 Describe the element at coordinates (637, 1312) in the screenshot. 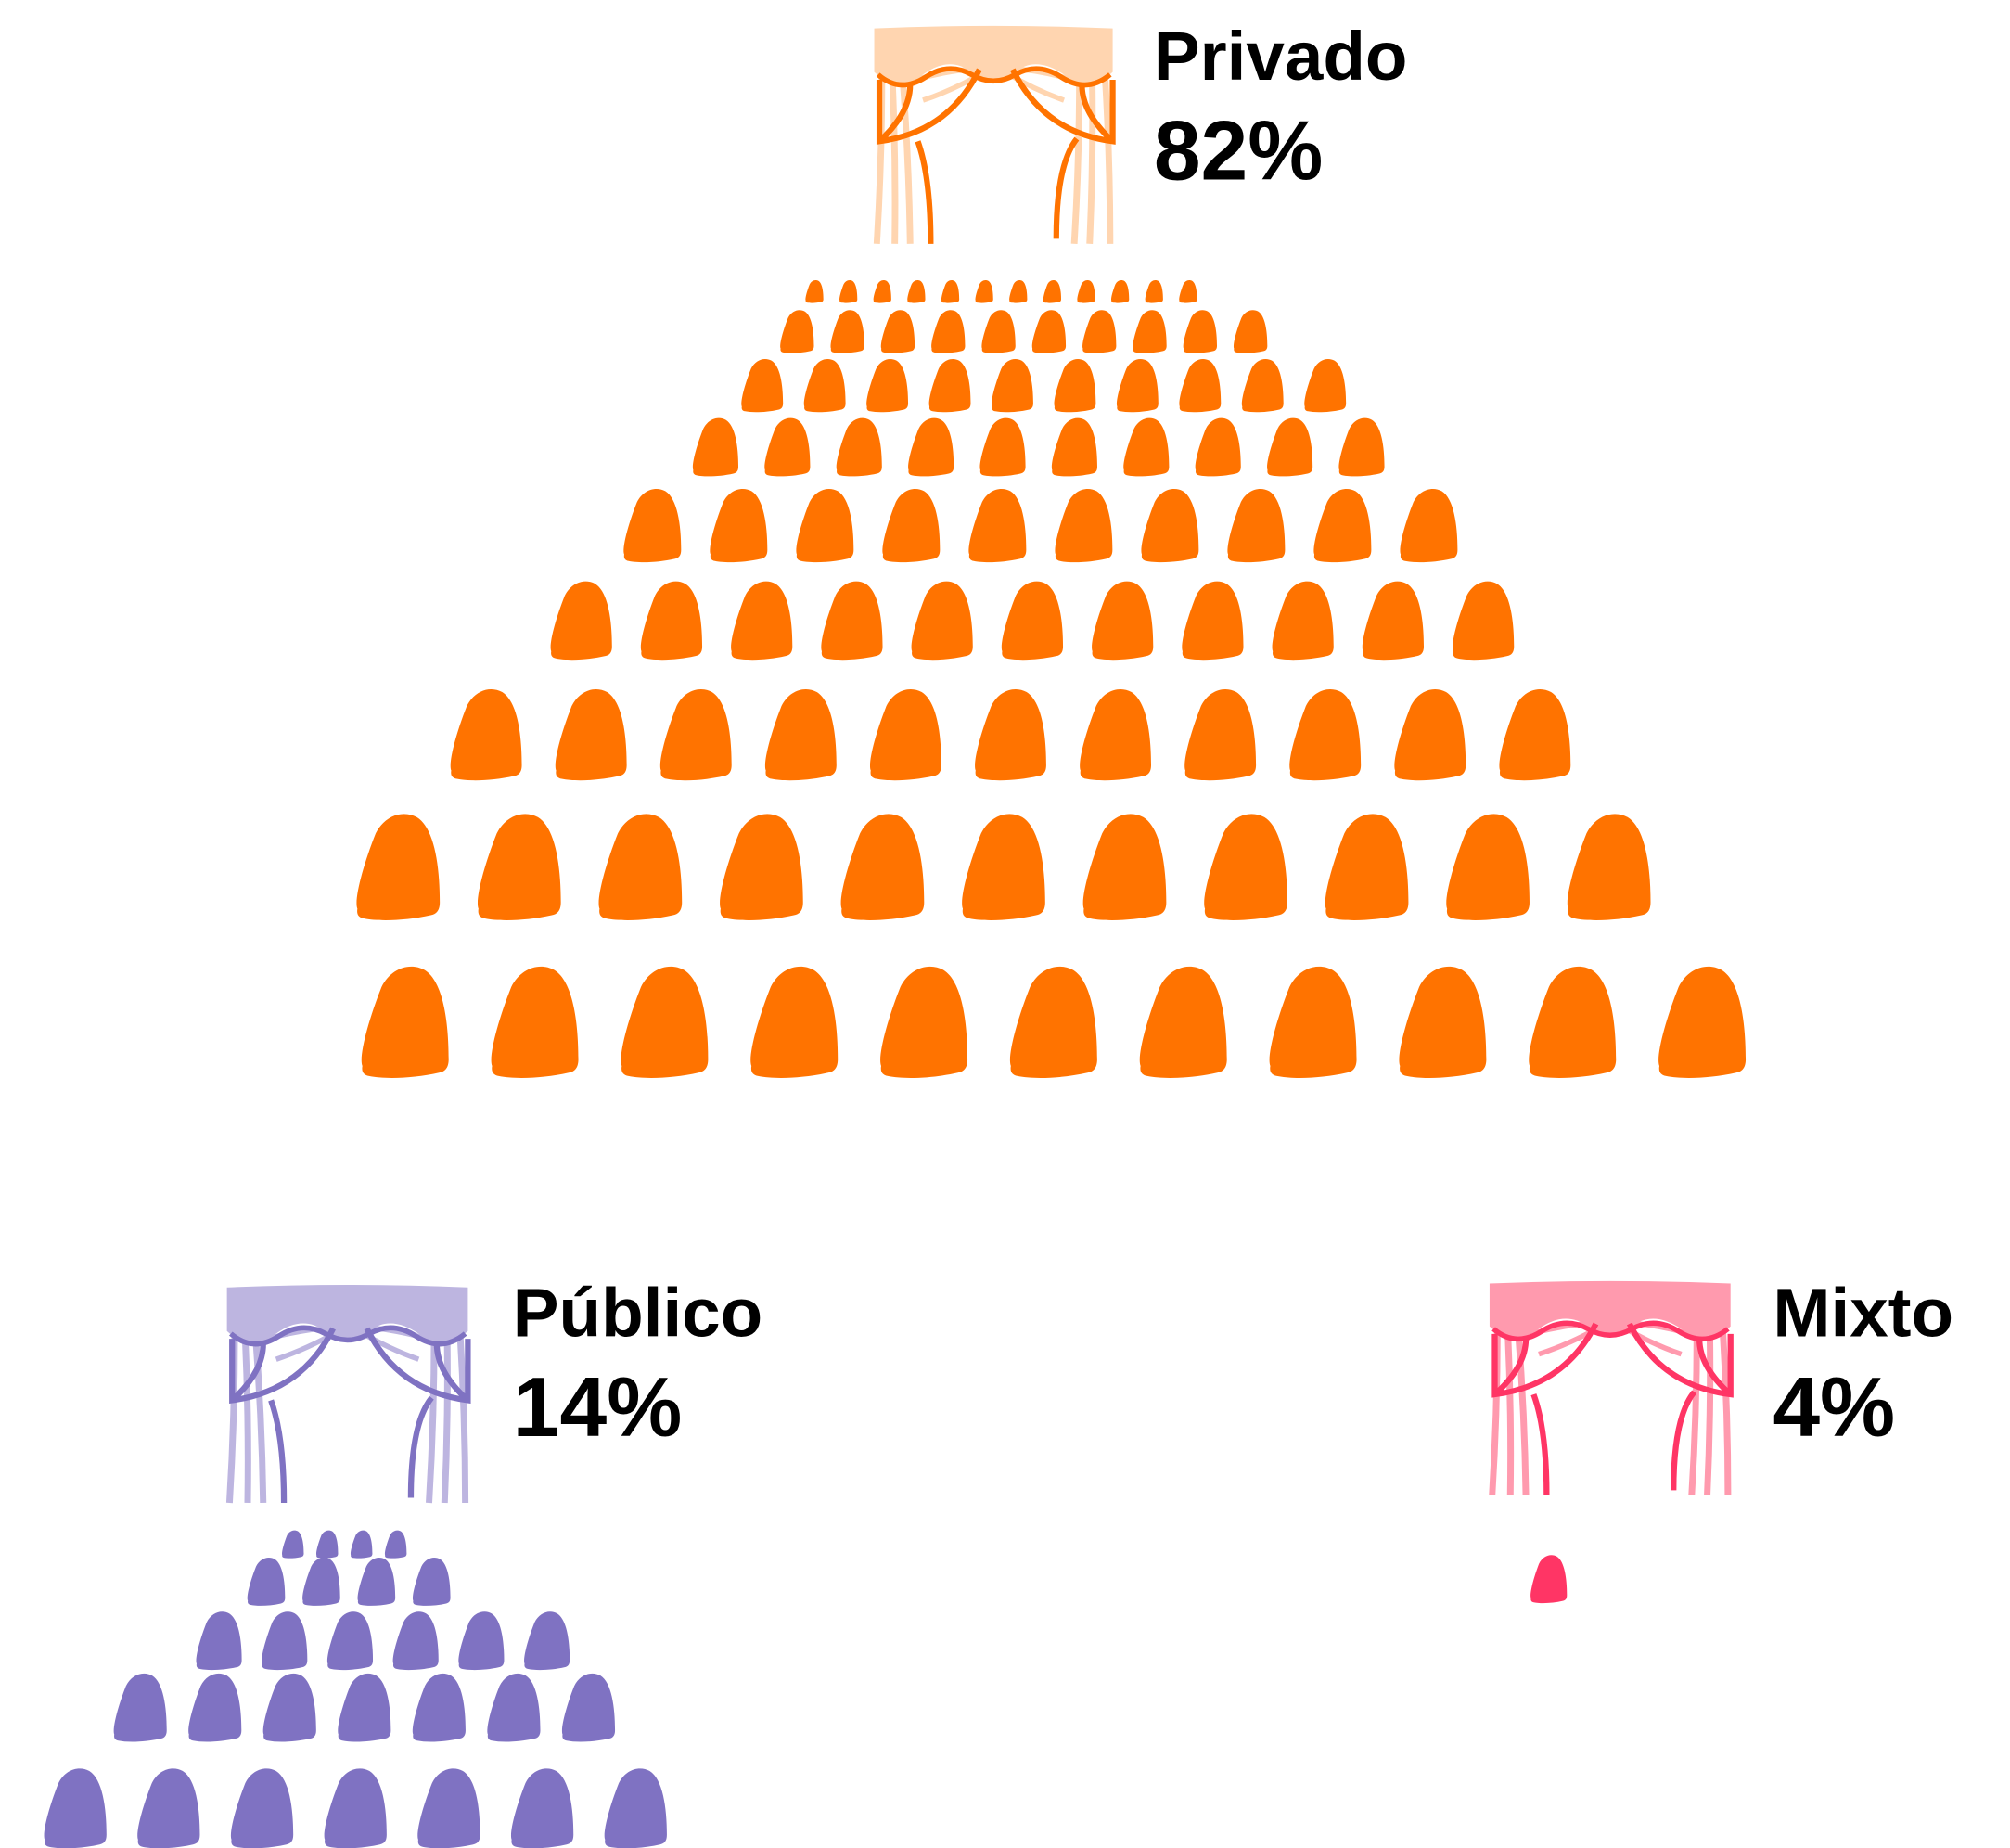

I see `category-label: Público` at that location.